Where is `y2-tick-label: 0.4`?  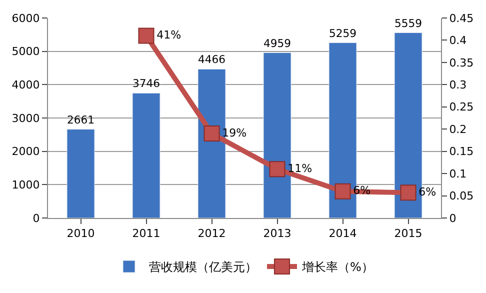 y2-tick-label: 0.4 is located at coordinates (458, 41).